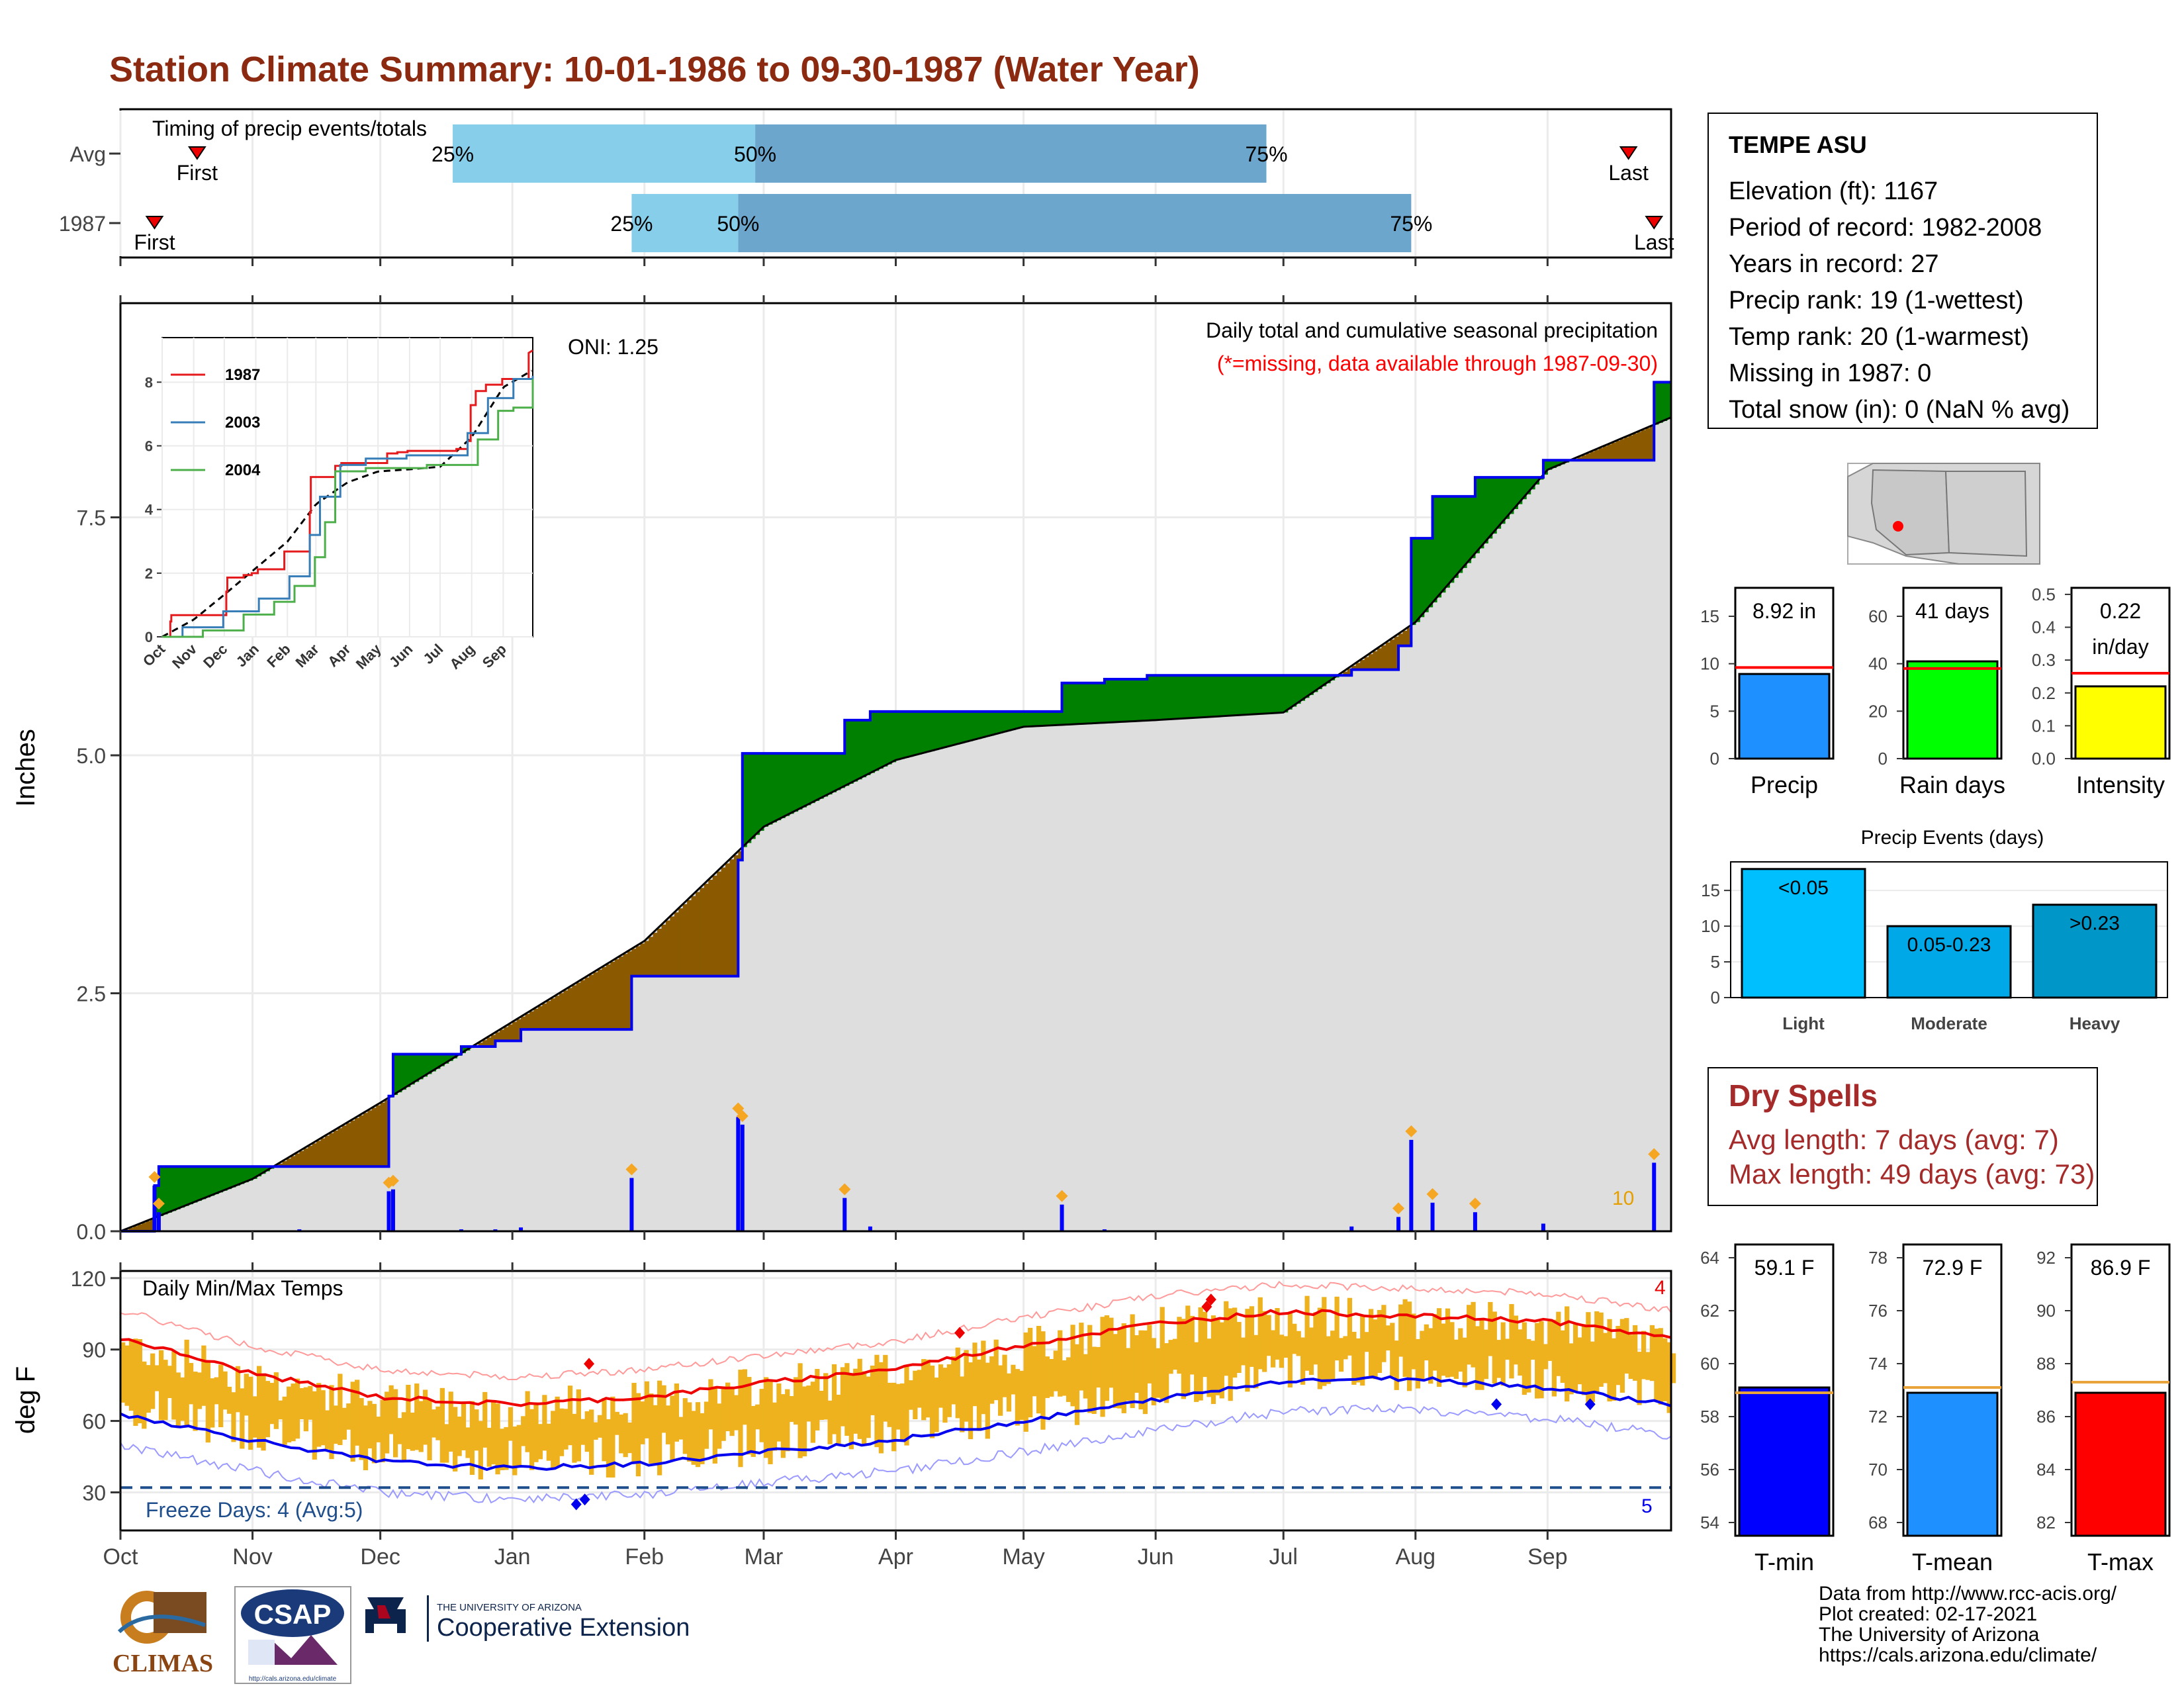  Describe the element at coordinates (92, 994) in the screenshot. I see `precip-y-tick-label: 2.5` at that location.